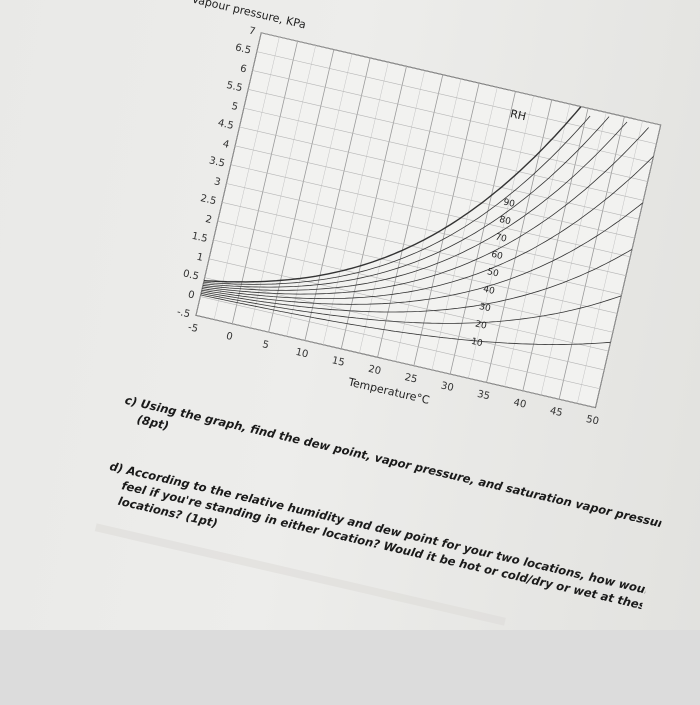 The image size is (700, 705). I want to click on y-tick-label: 3, so click(217, 182).